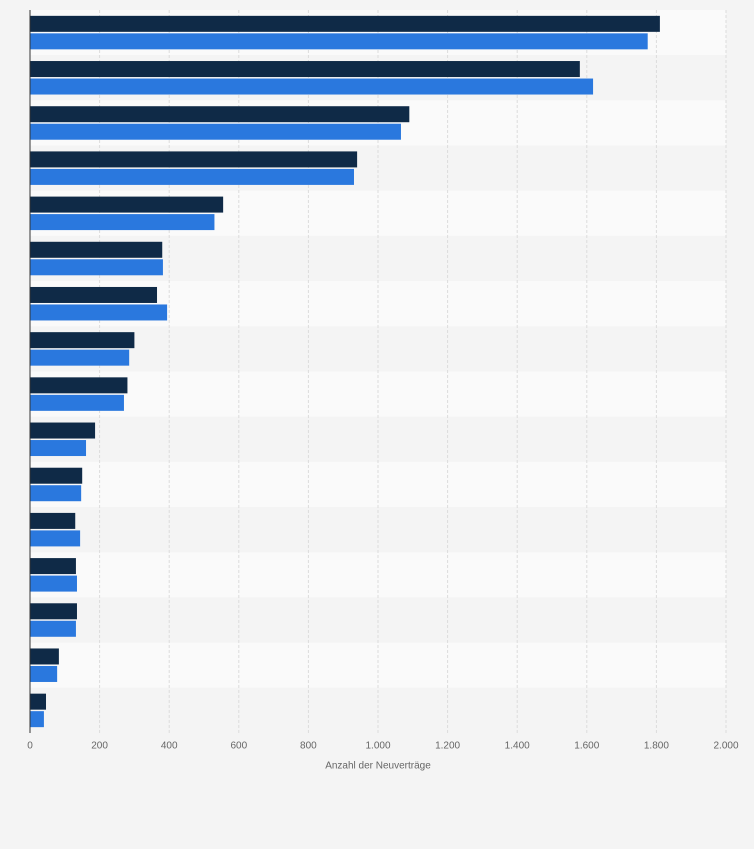 This screenshot has height=849, width=754. I want to click on x-tick-label: 600, so click(238, 746).